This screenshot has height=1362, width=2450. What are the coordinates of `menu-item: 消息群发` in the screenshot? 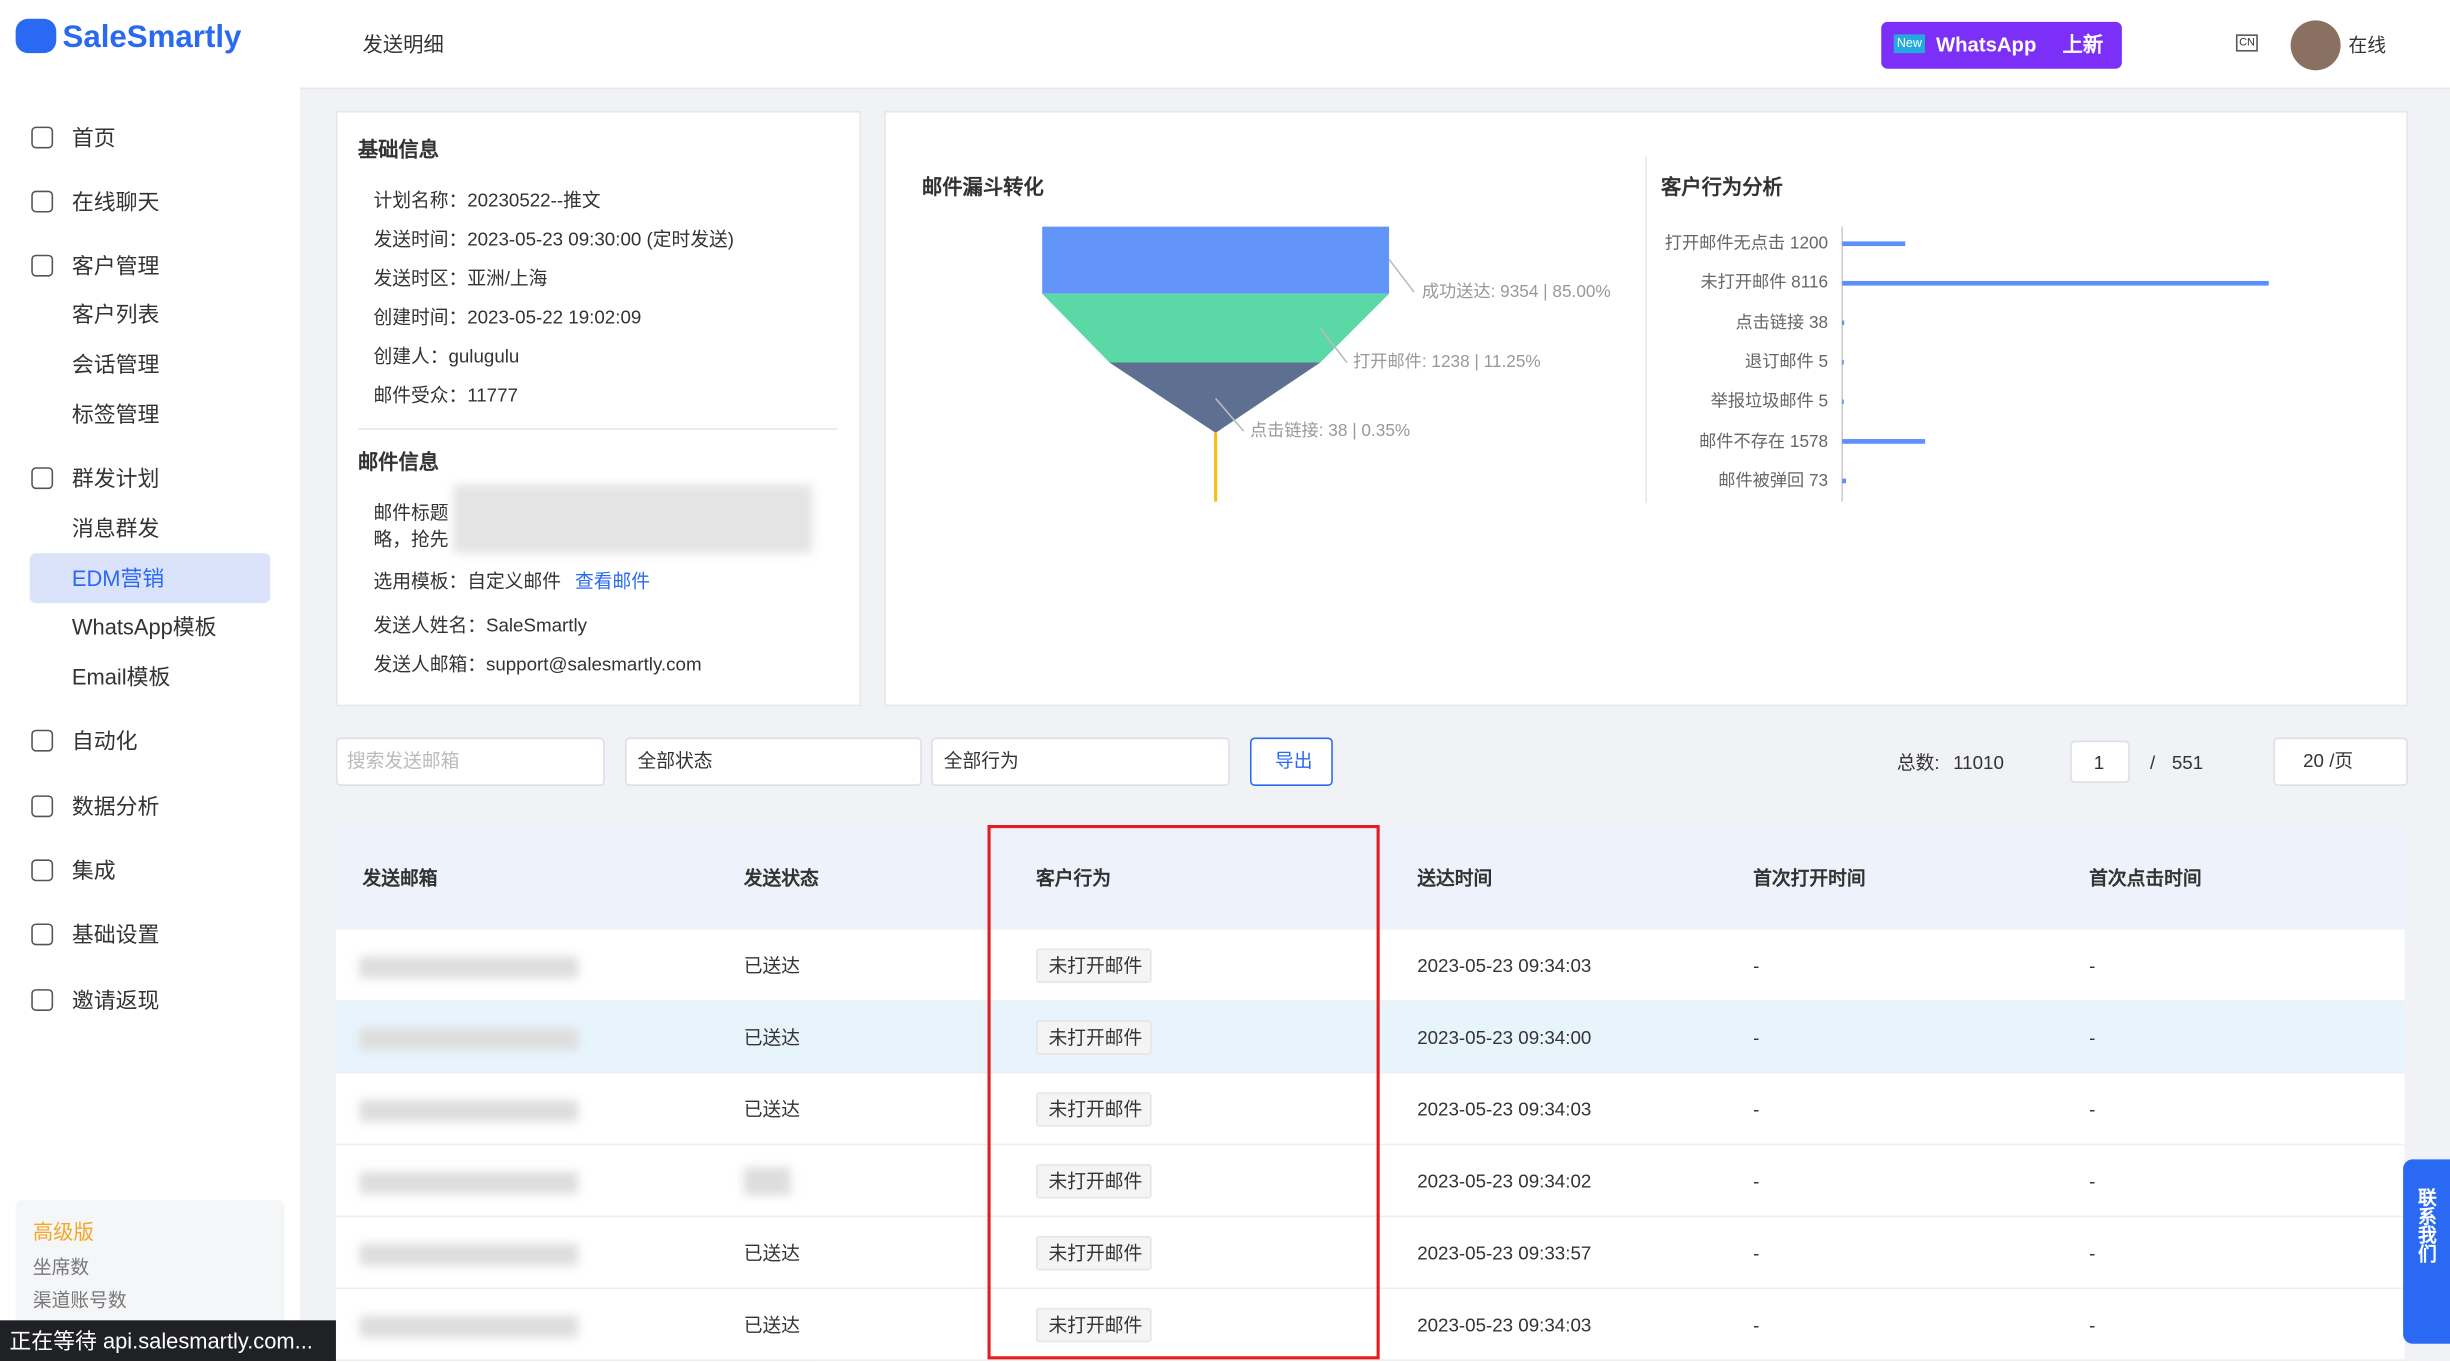 It's located at (115, 528).